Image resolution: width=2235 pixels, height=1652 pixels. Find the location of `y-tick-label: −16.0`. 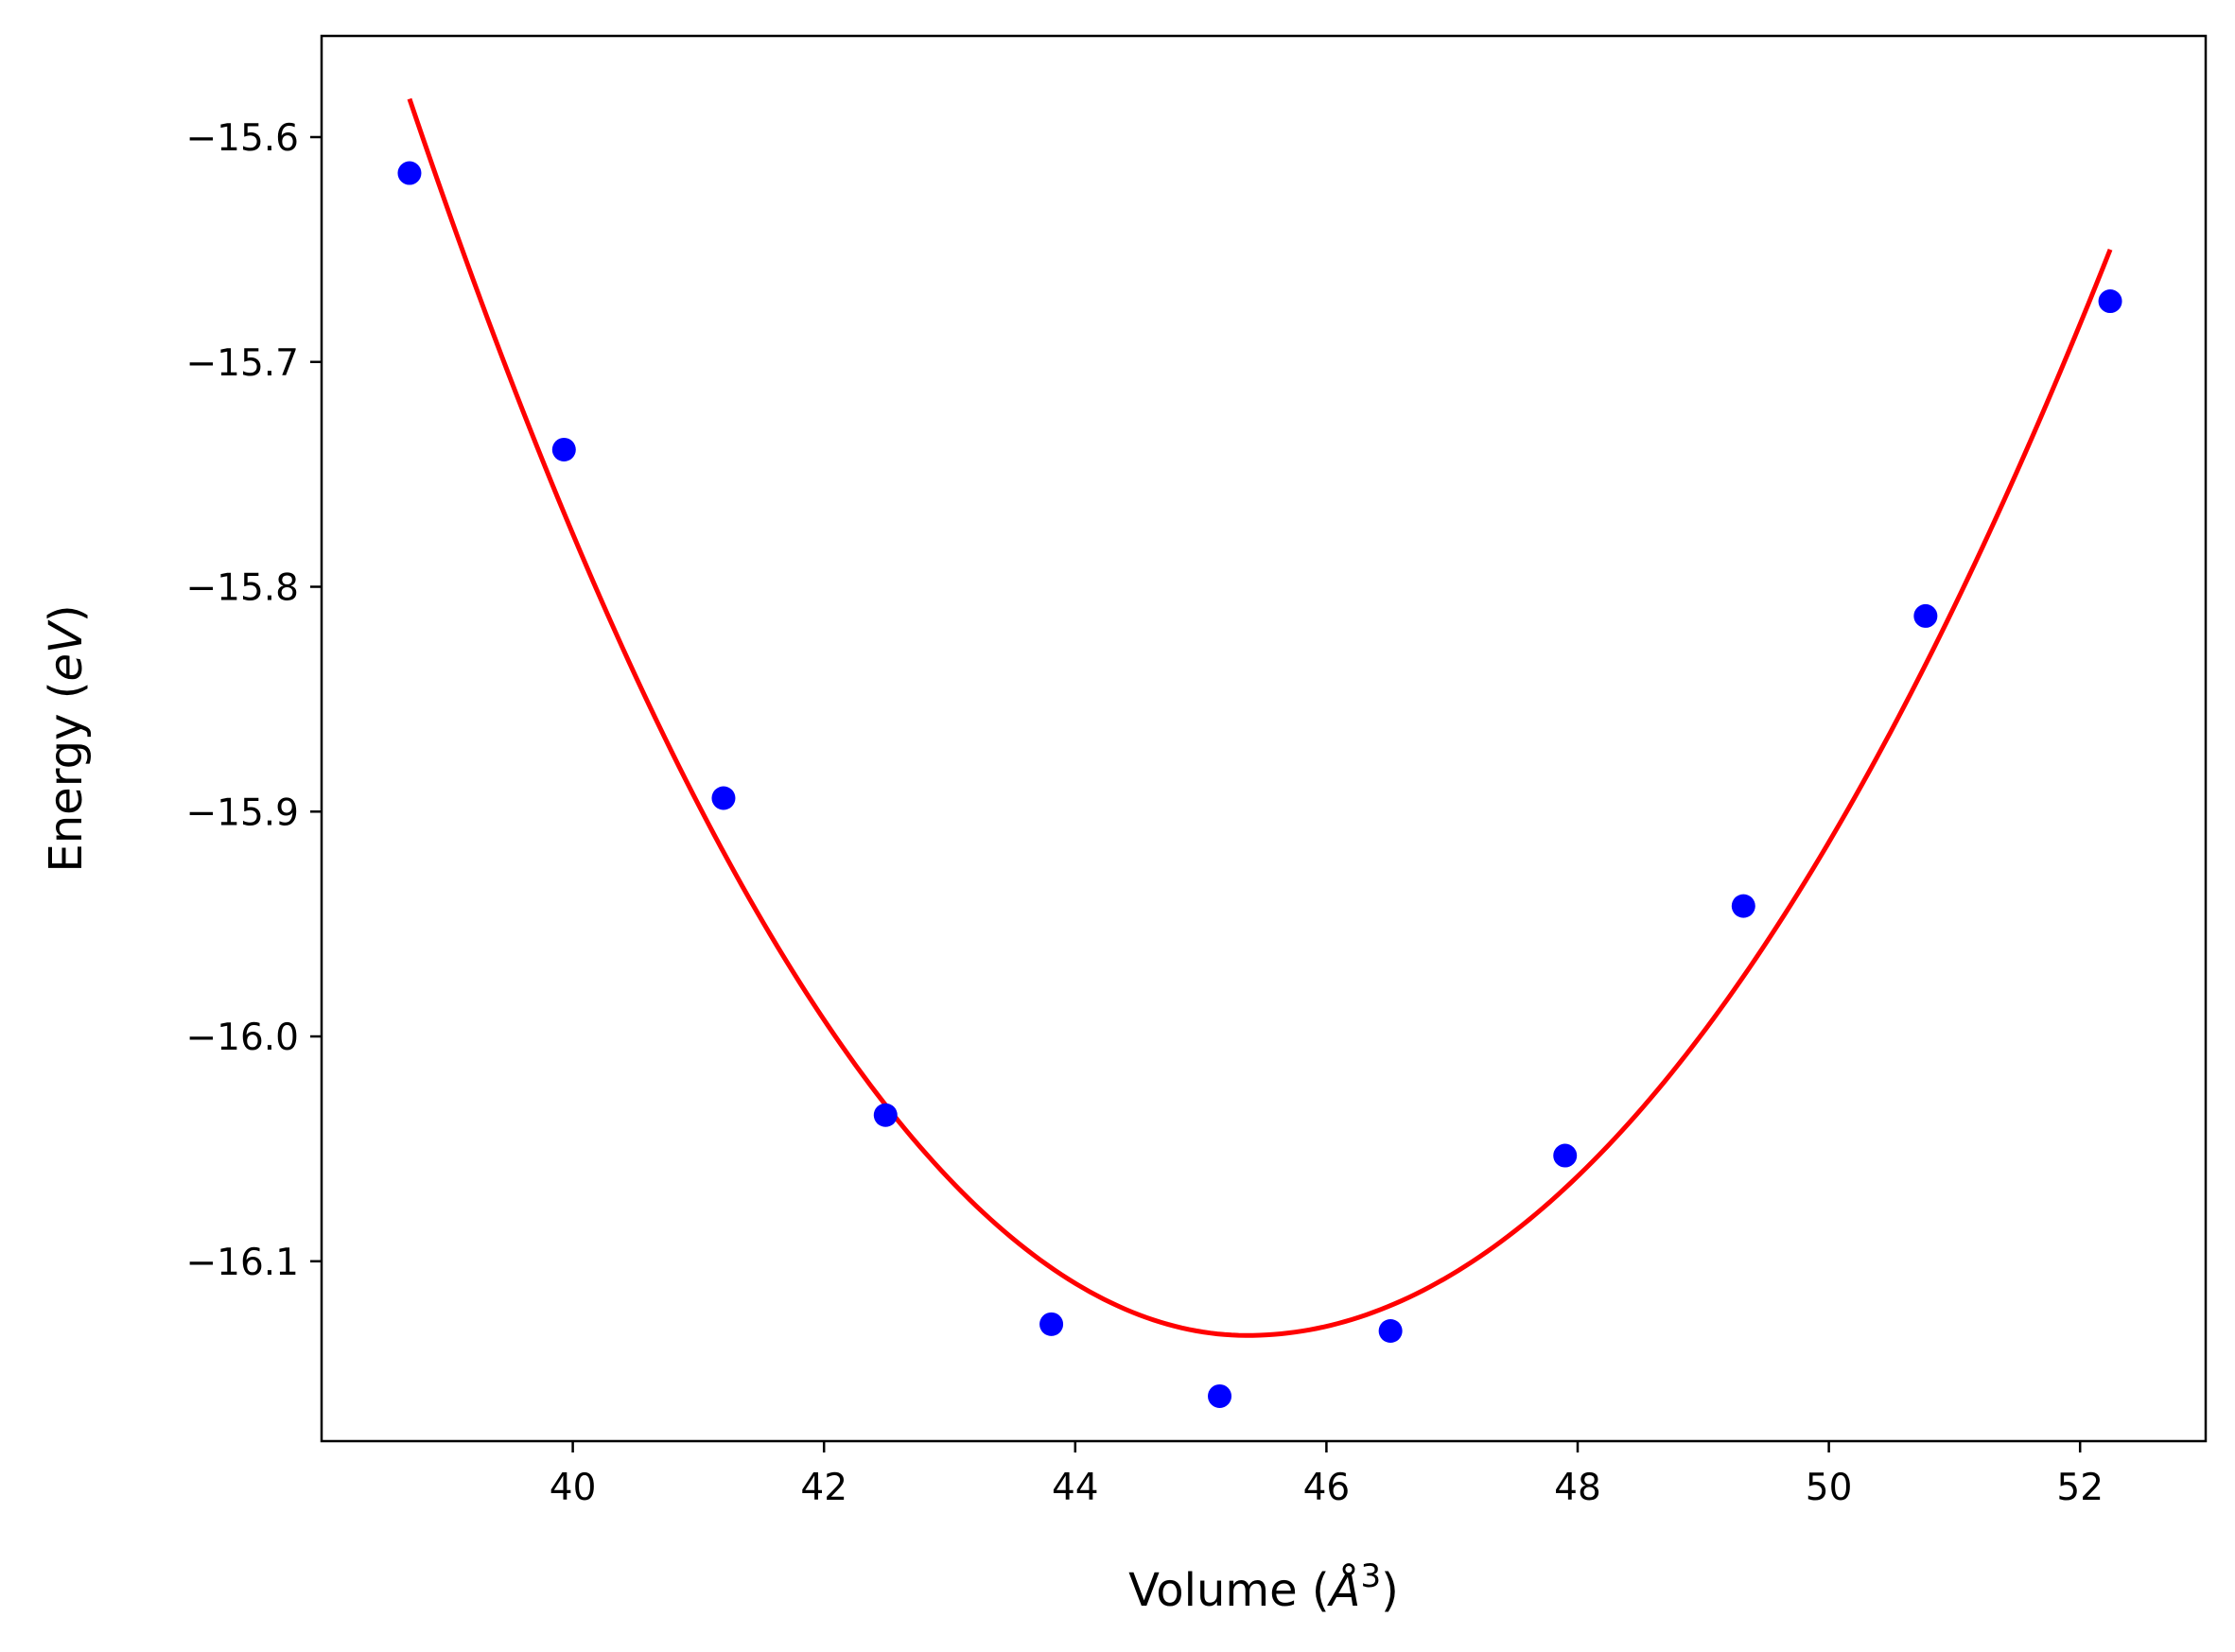

y-tick-label: −16.0 is located at coordinates (242, 1038).